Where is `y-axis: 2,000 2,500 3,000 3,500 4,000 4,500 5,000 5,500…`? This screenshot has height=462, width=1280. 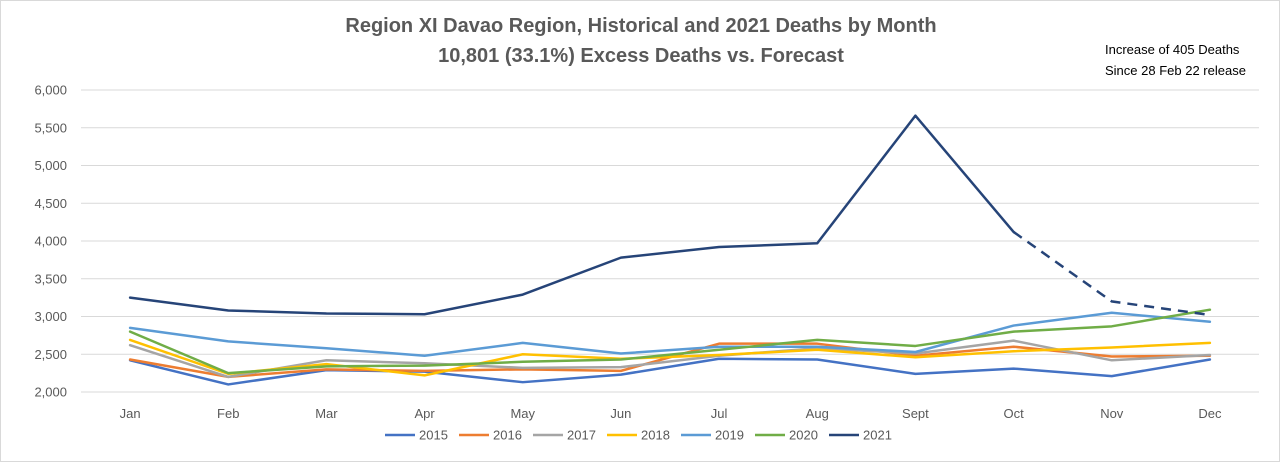 y-axis: 2,000 2,500 3,000 3,500 4,000 4,500 5,000 5,500… is located at coordinates (50, 241).